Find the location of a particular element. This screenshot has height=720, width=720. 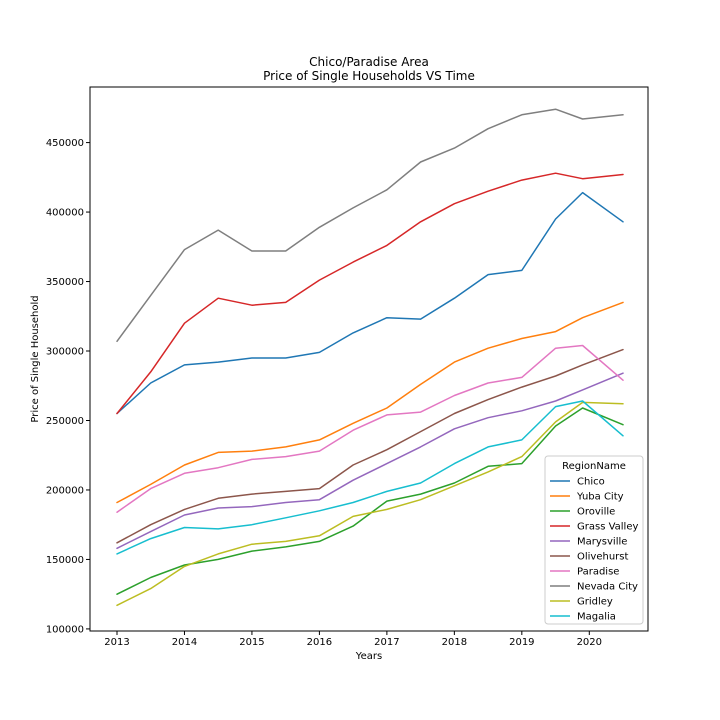

legend-box is located at coordinates (594, 540).